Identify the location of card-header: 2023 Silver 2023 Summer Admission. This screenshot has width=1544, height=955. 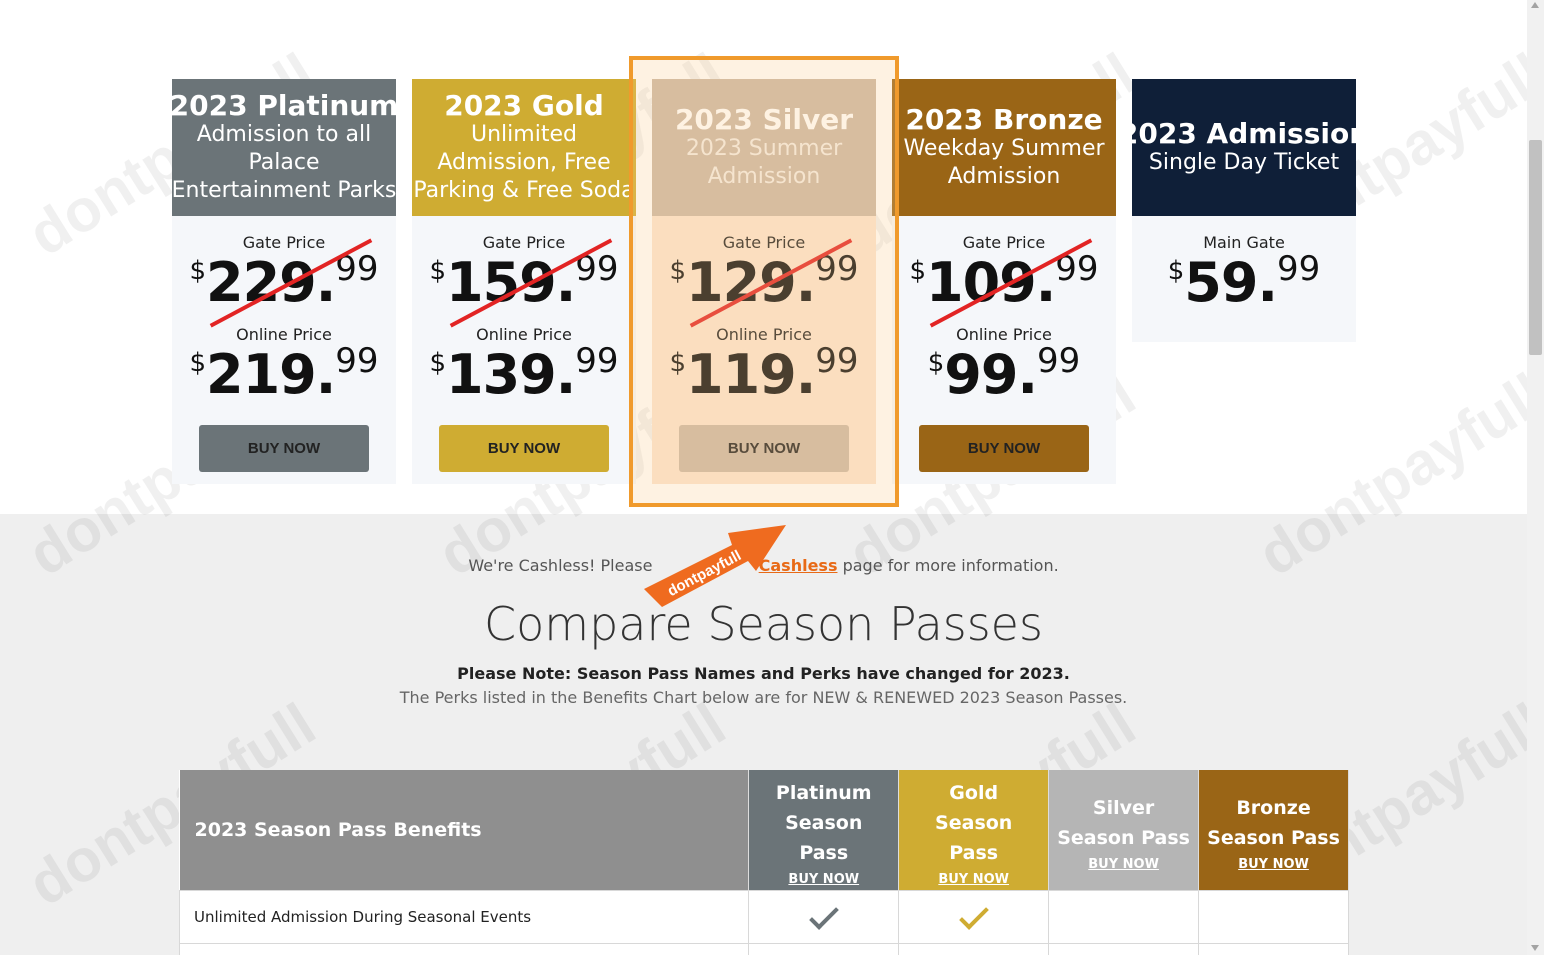
(764, 147).